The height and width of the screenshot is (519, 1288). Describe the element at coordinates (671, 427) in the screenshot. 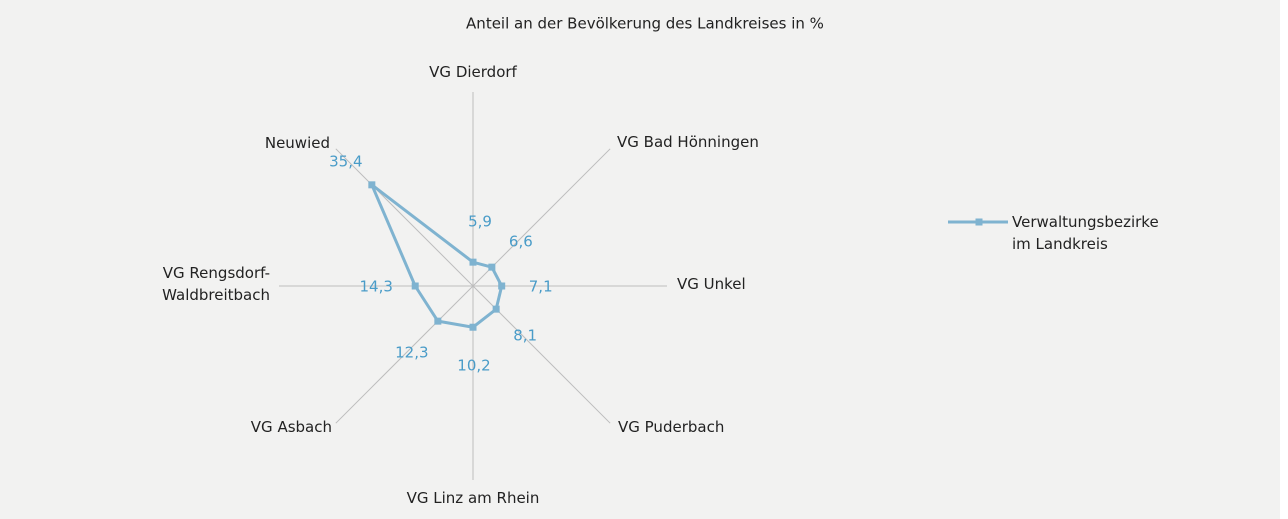

I see `category-label: VG Puderbach` at that location.